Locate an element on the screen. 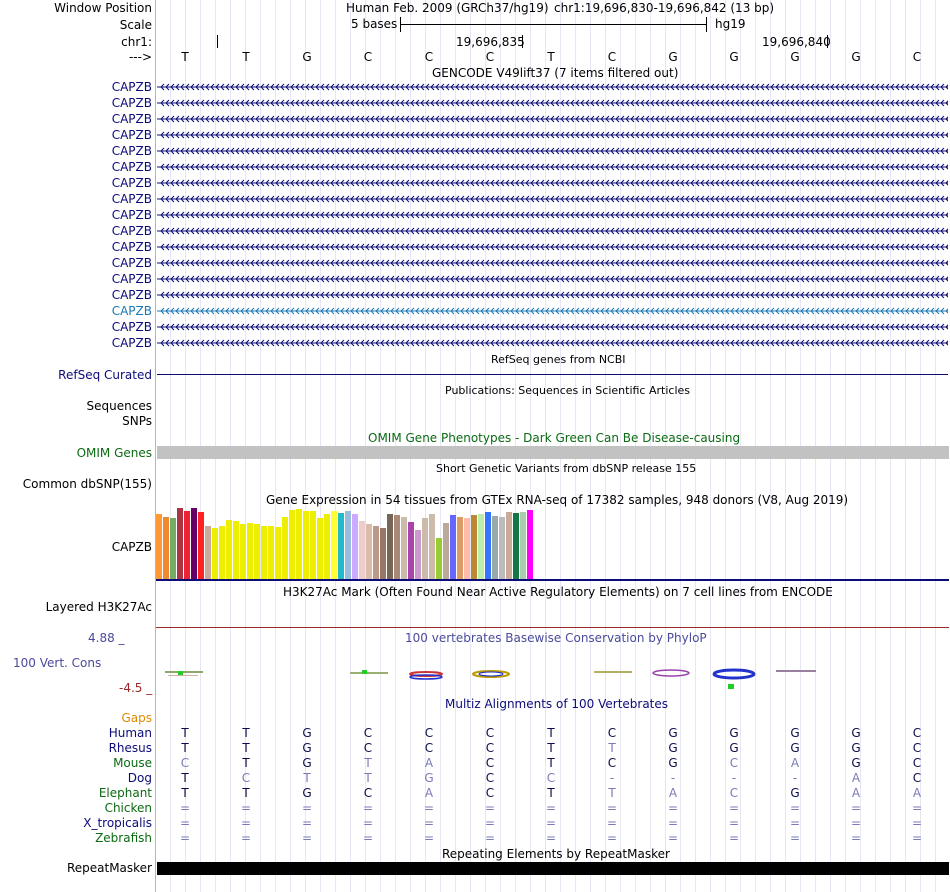  dbsnp-label: Common dbSNP(155) is located at coordinates (87, 484).